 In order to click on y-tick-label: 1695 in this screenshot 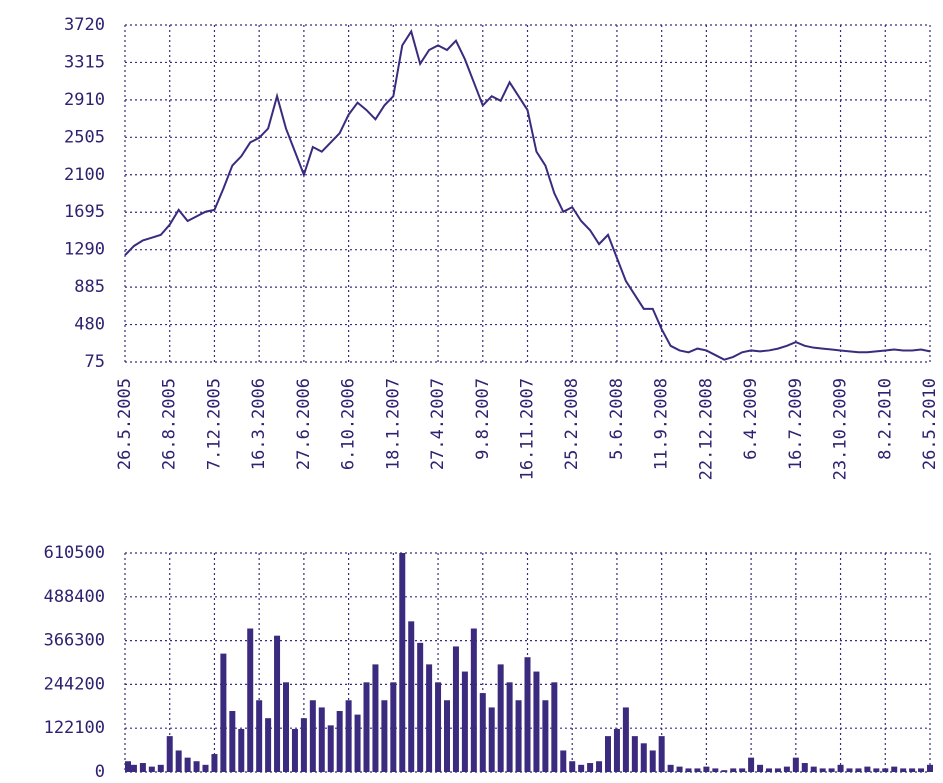, I will do `click(84, 212)`.